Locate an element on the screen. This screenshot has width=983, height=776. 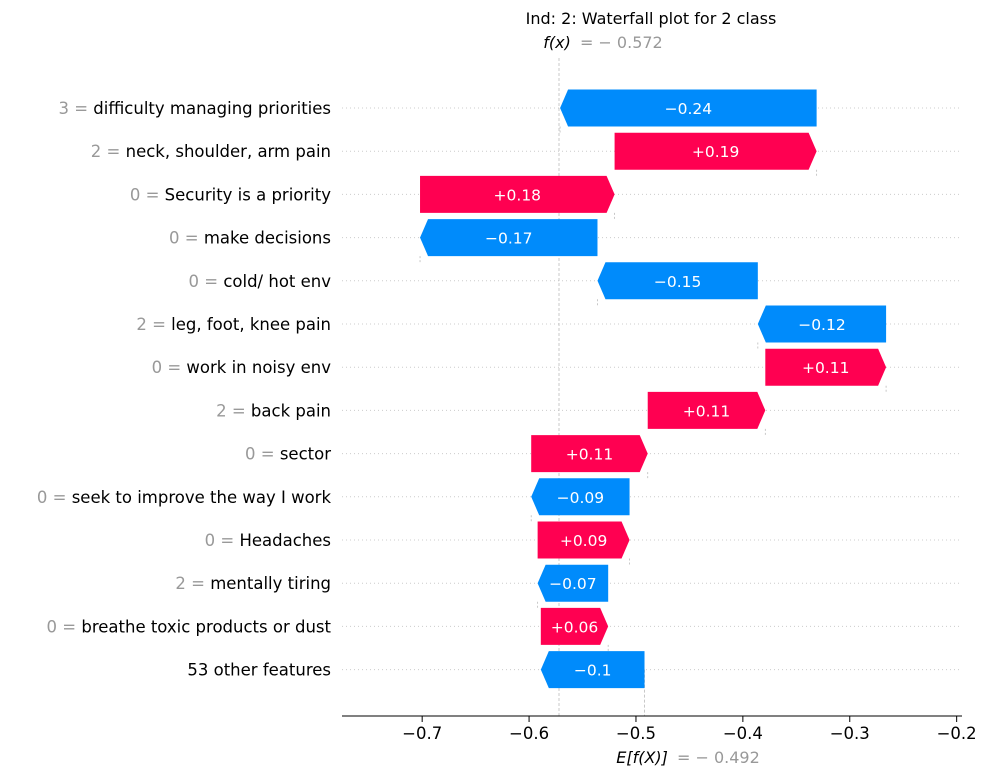
fx-value: = − 0.572 is located at coordinates (621, 42).